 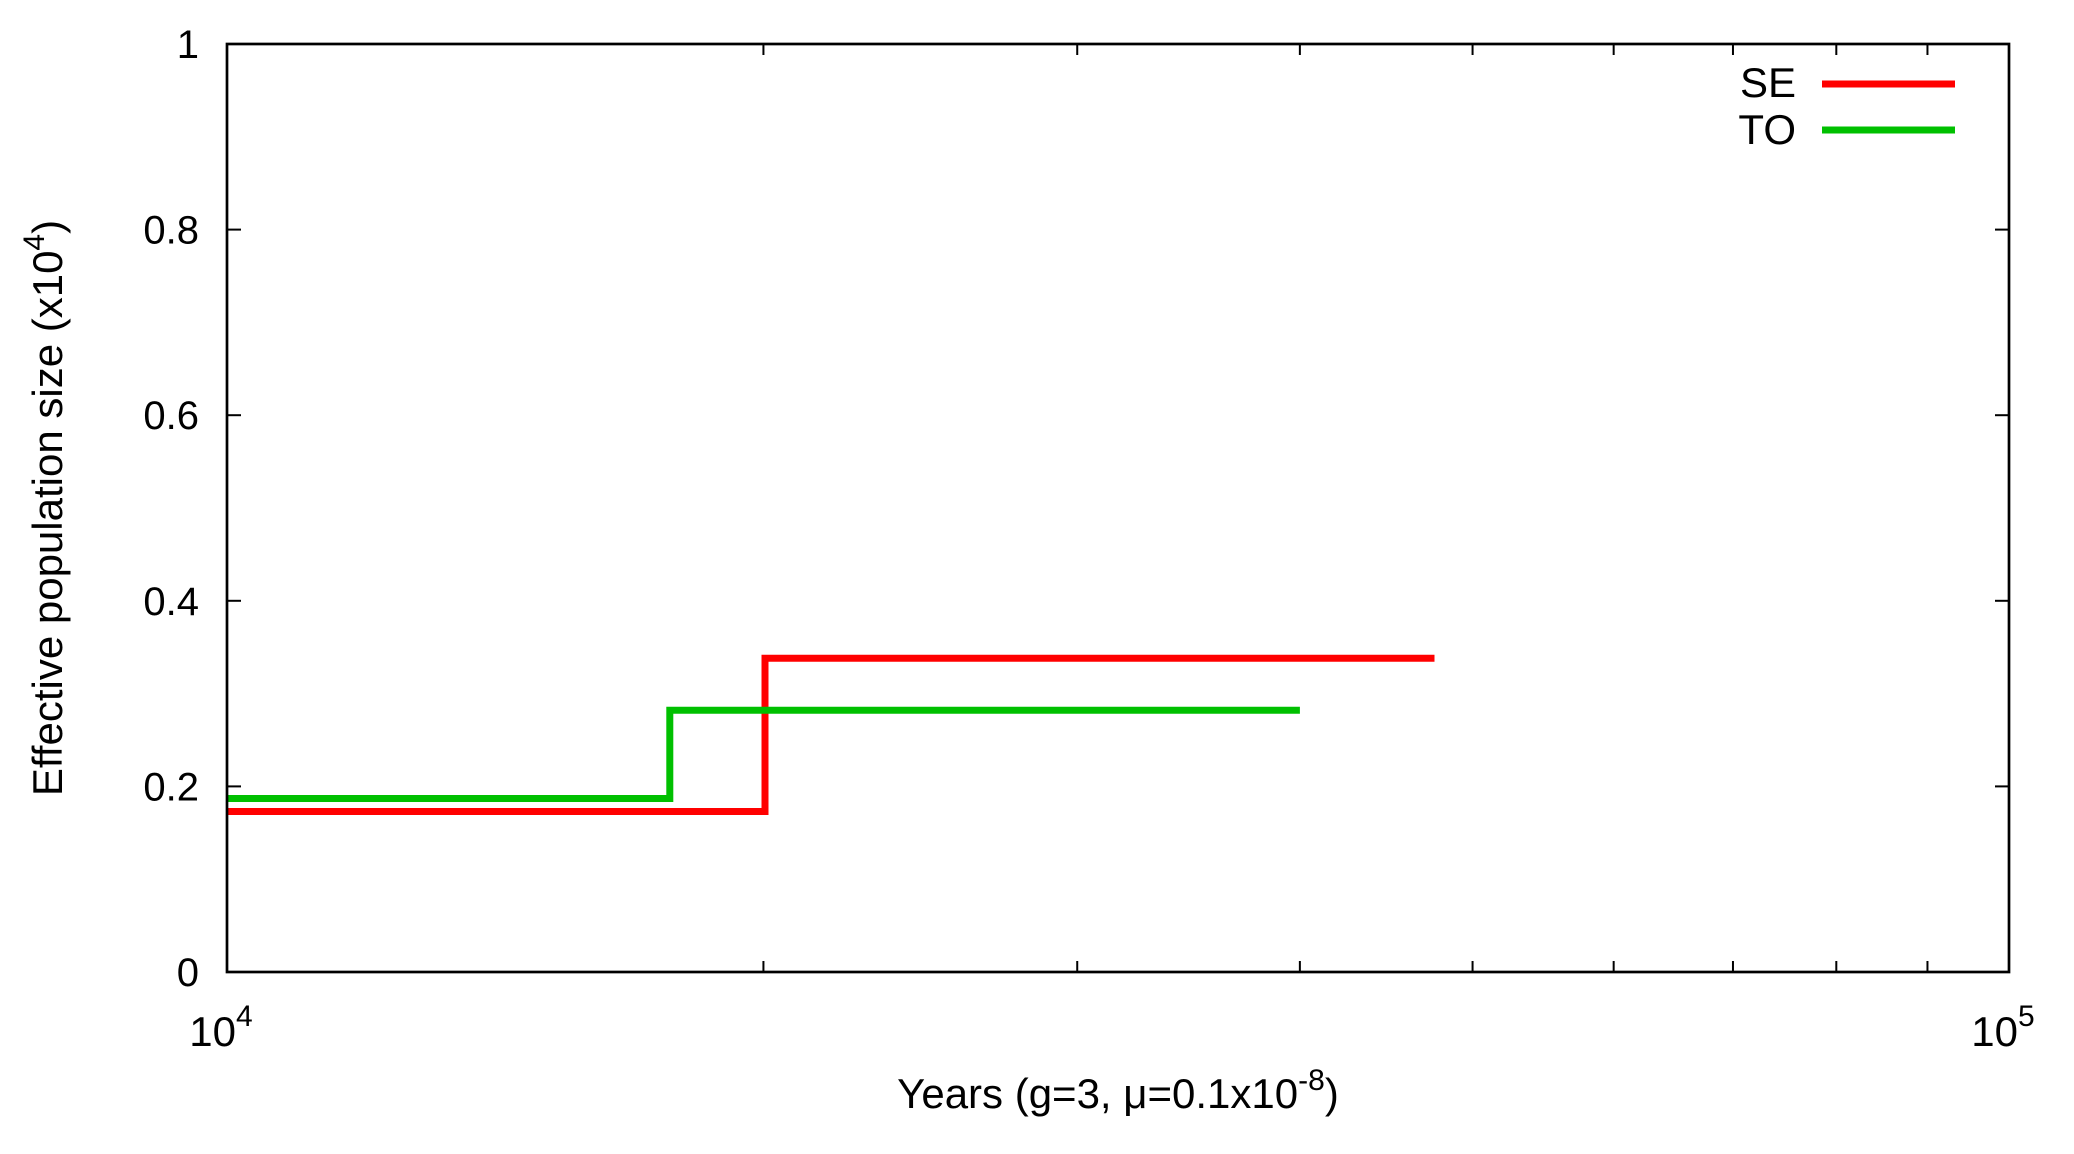 What do you see at coordinates (171, 787) in the screenshot?
I see `y-tick-label: 0.2` at bounding box center [171, 787].